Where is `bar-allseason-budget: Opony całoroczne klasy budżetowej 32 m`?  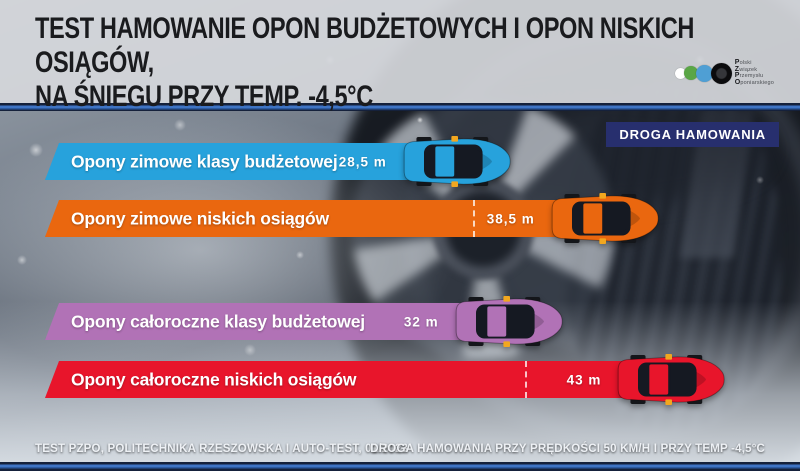
bar-allseason-budget: Opony całoroczne klasy budżetowej 32 m is located at coordinates (282, 321).